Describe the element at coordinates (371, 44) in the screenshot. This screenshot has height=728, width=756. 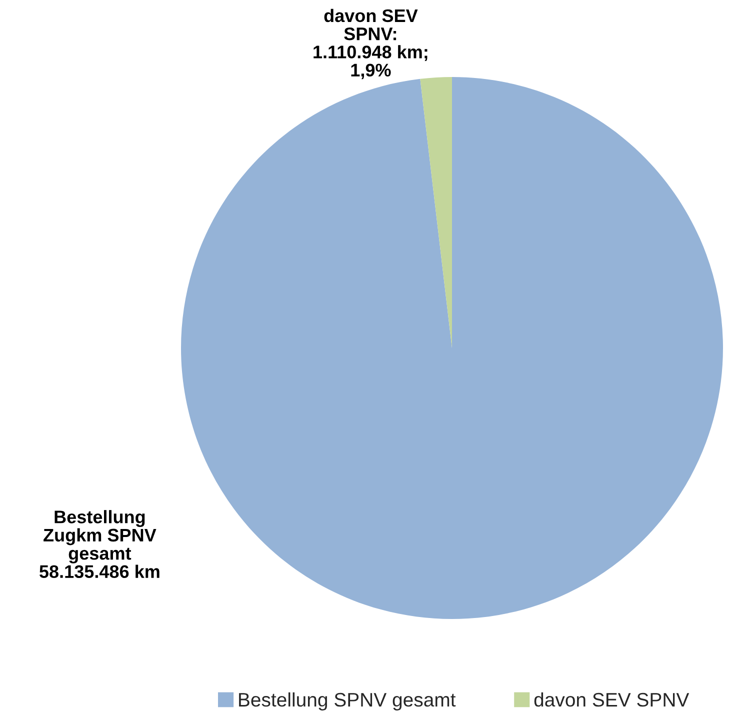
I see `data-label: davon SEV SPNV: 1.110.948 km; 1,9%` at that location.